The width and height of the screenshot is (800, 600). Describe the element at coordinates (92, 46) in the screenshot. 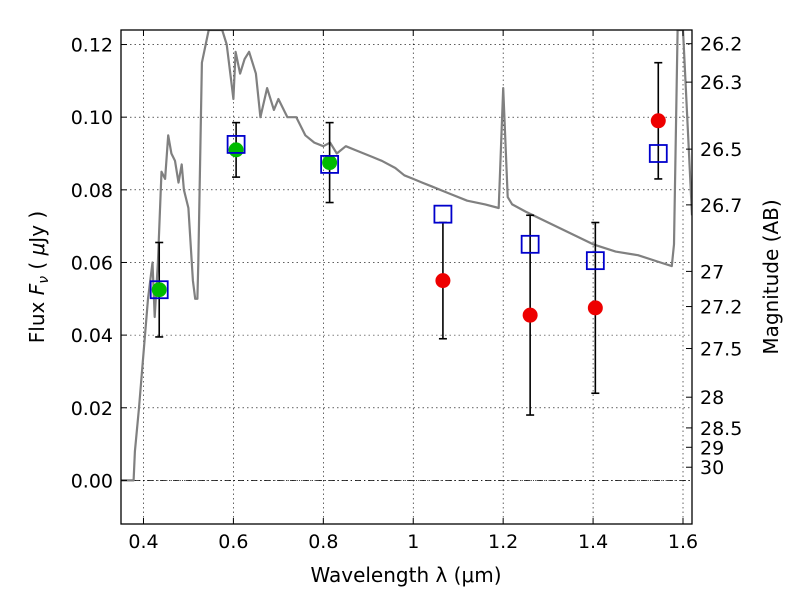

I see `y-tick-label: 0.12` at that location.